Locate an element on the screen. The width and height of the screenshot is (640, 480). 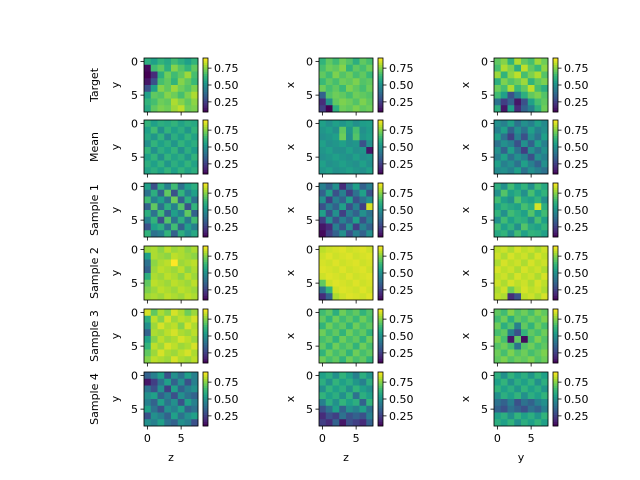
colorbar-tick-label: 0.25 is located at coordinates (401, 416).